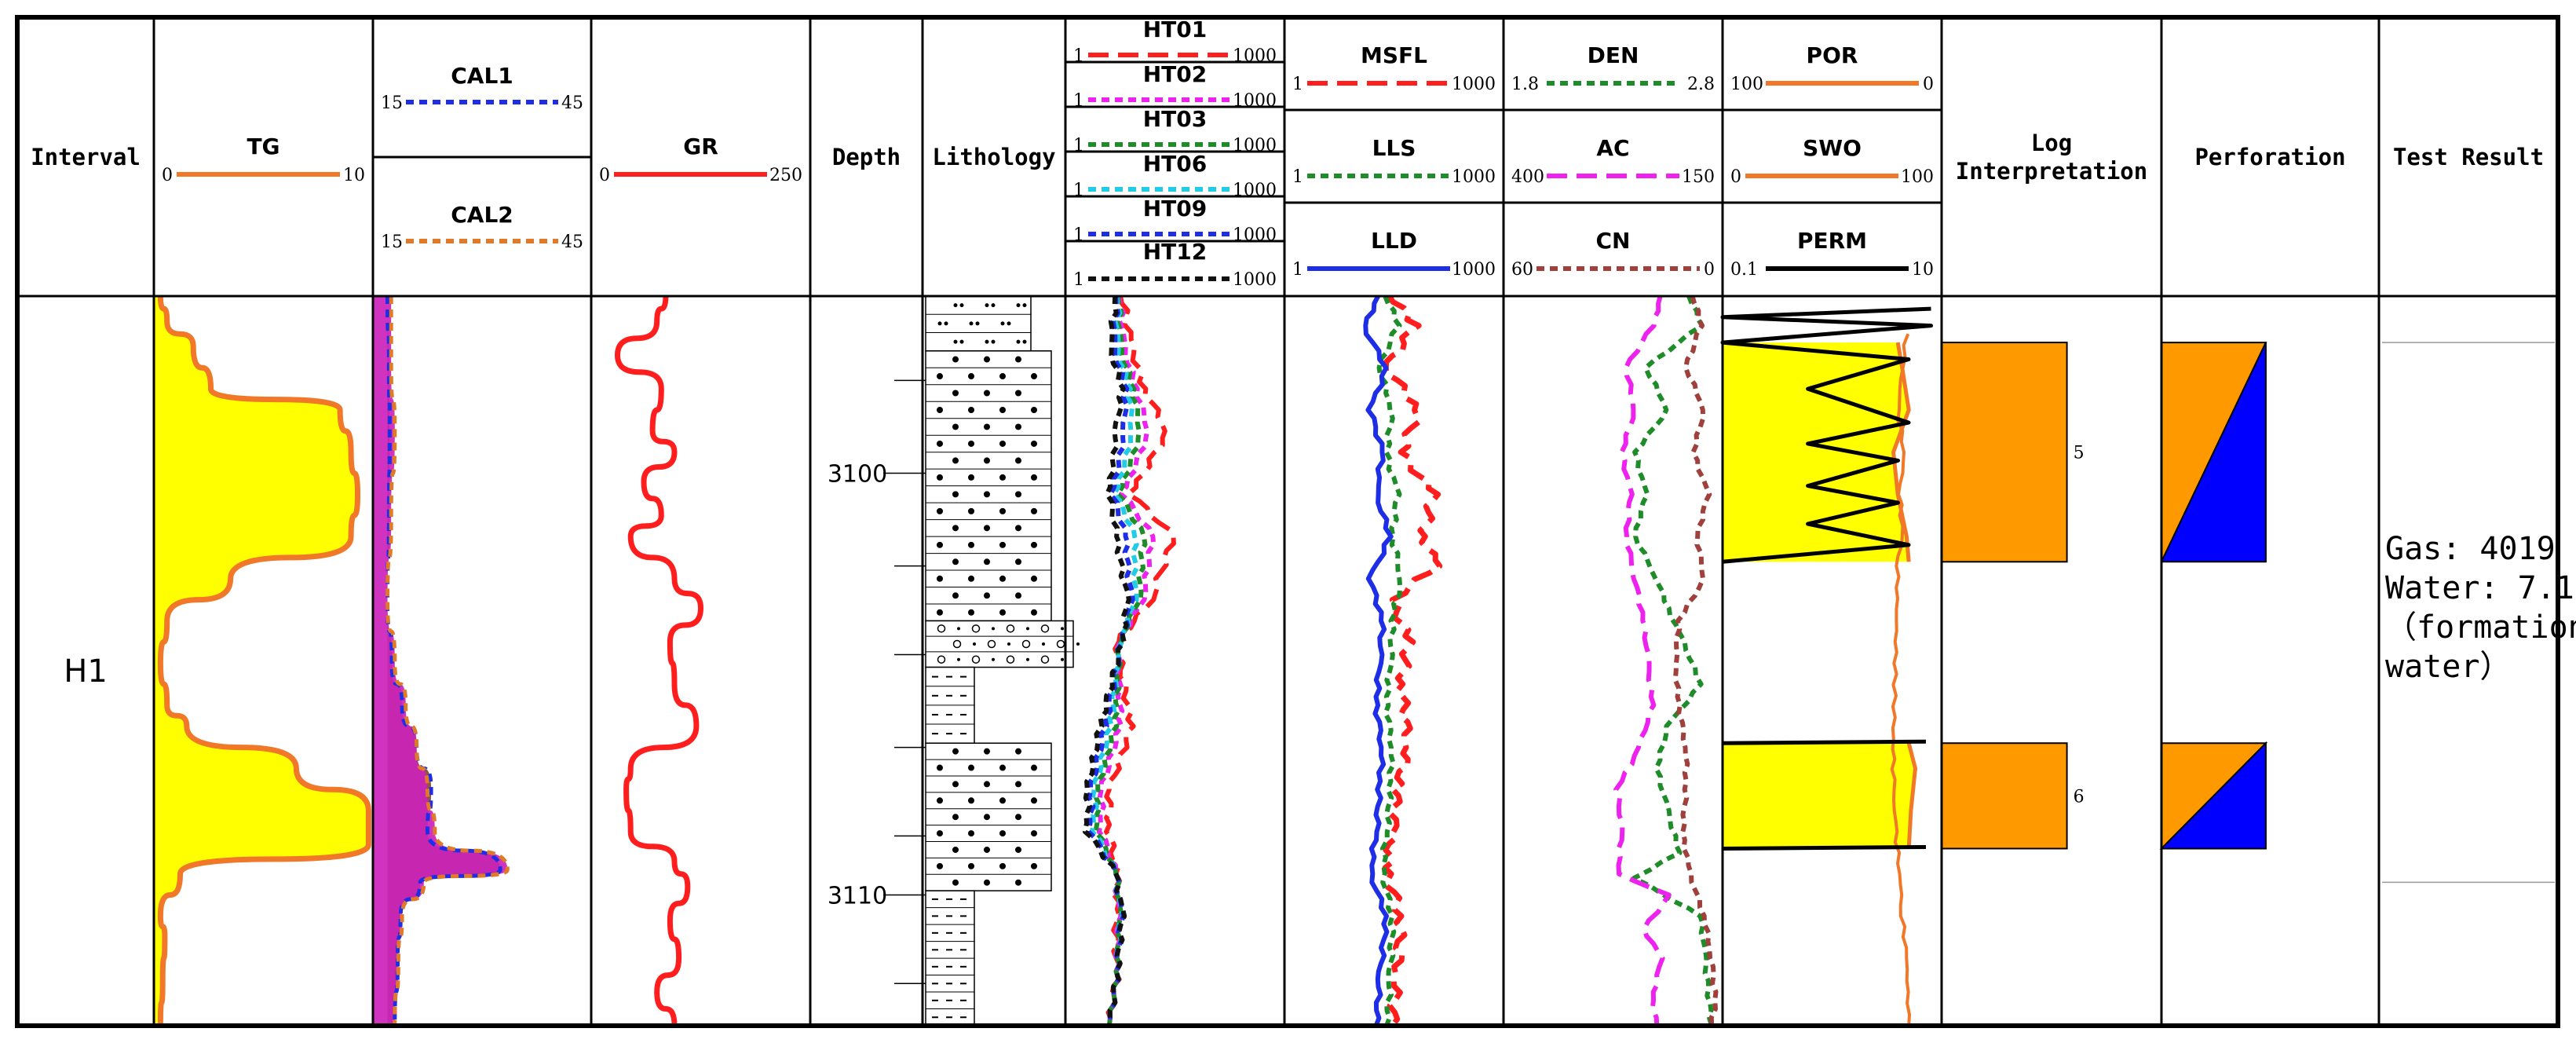 The width and height of the screenshot is (2576, 1043). Describe the element at coordinates (1175, 208) in the screenshot. I see `legend-name: HT09` at that location.